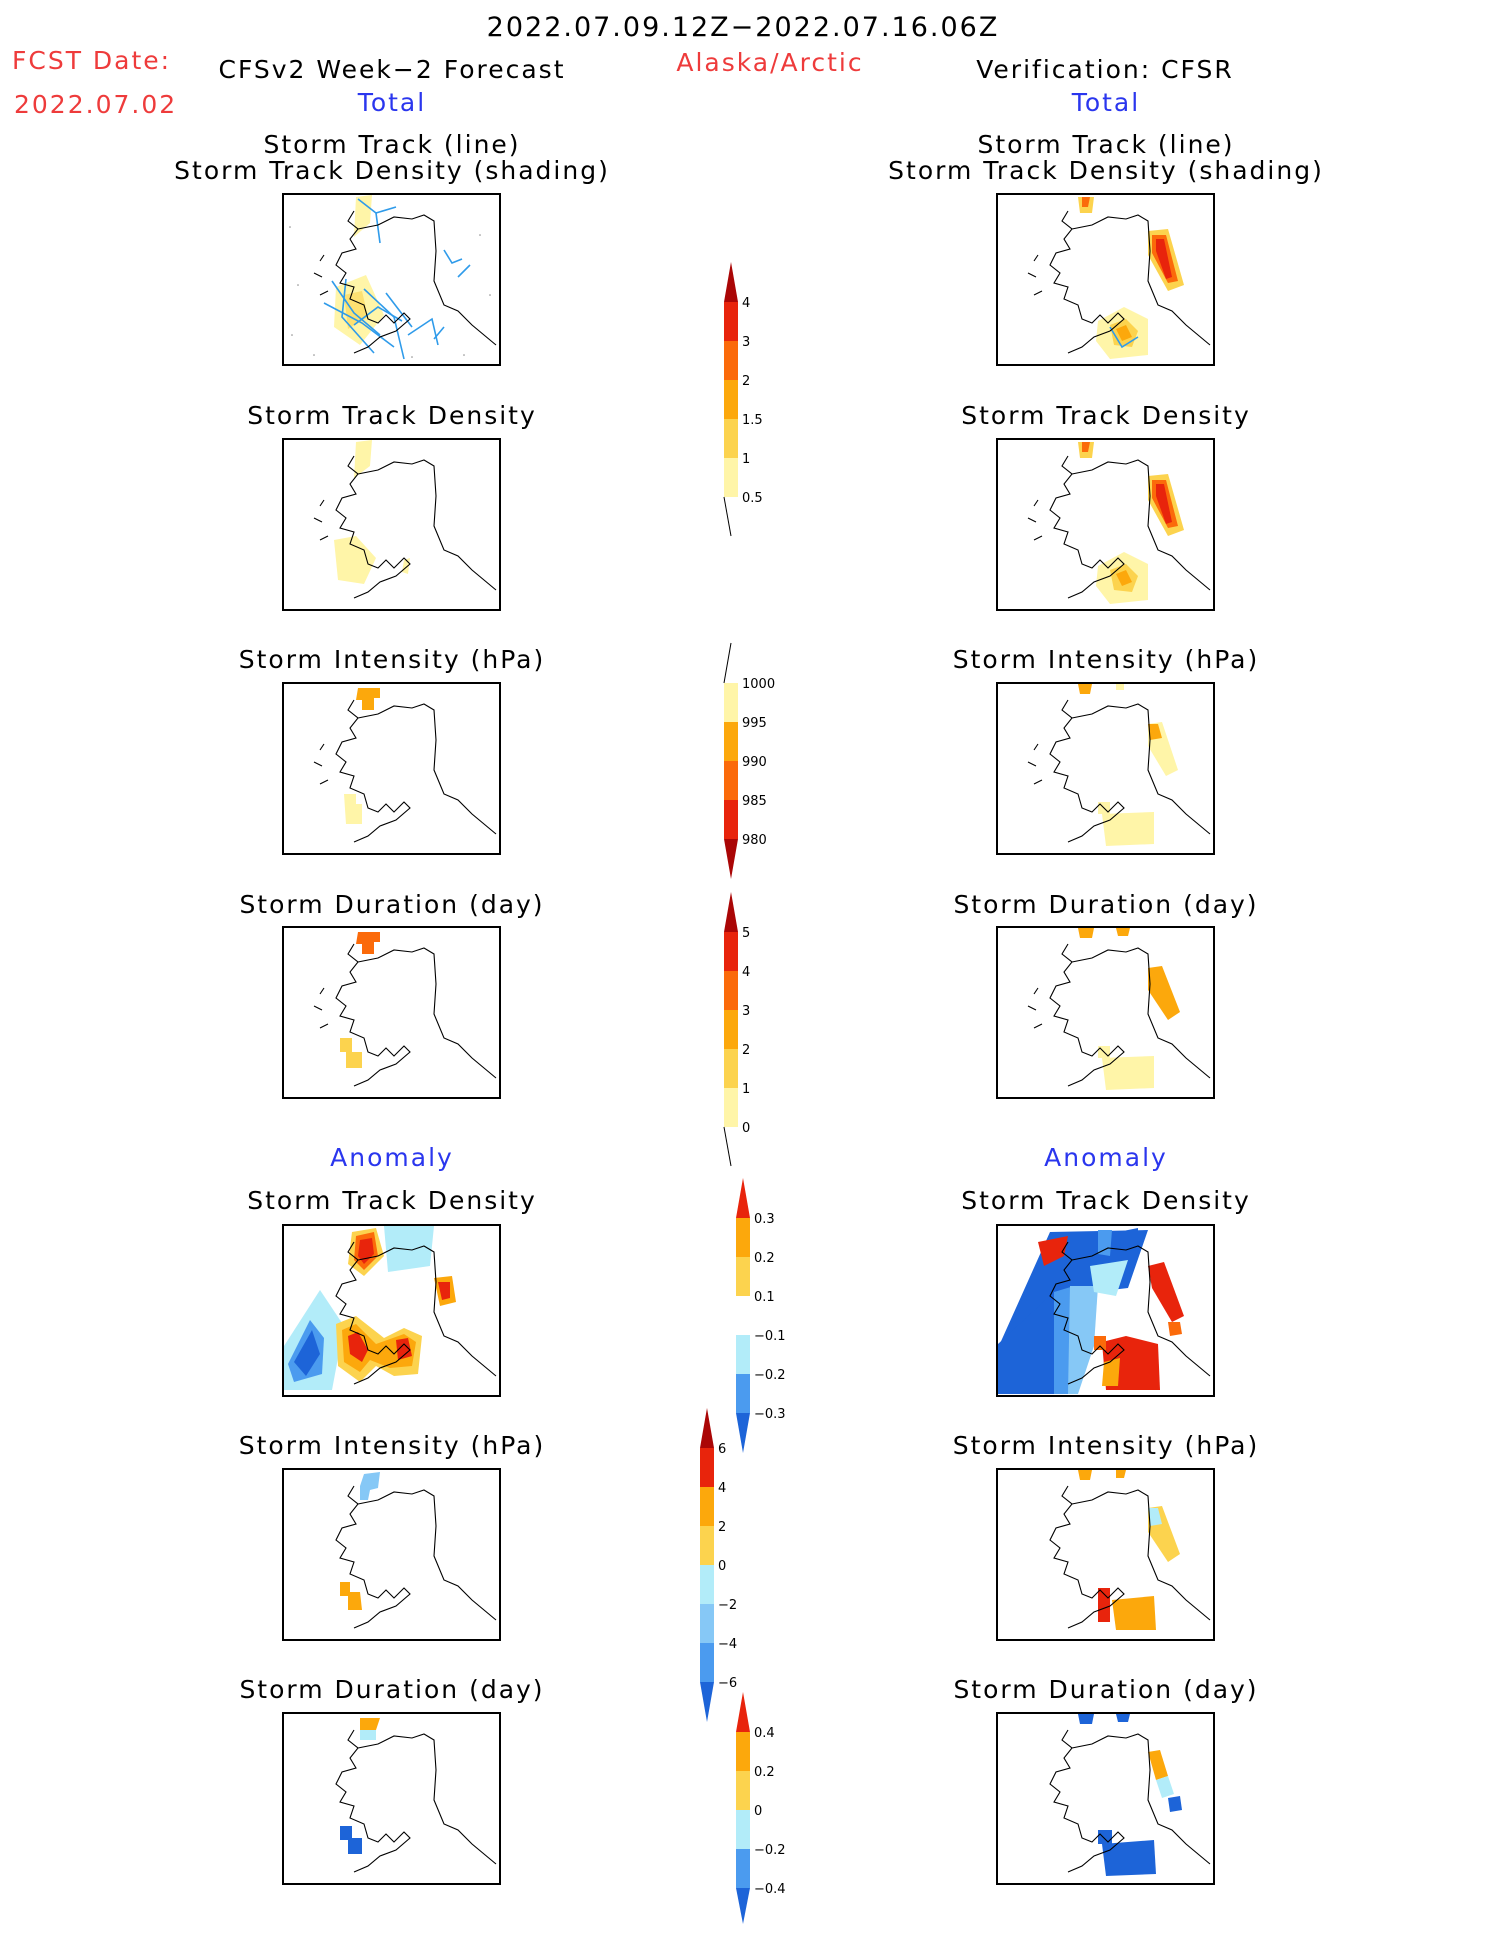  Describe the element at coordinates (776, 1814) in the screenshot. I see `colorbar-duration-anom: 0.4 0.2 0 −0.2 −0.4` at that location.